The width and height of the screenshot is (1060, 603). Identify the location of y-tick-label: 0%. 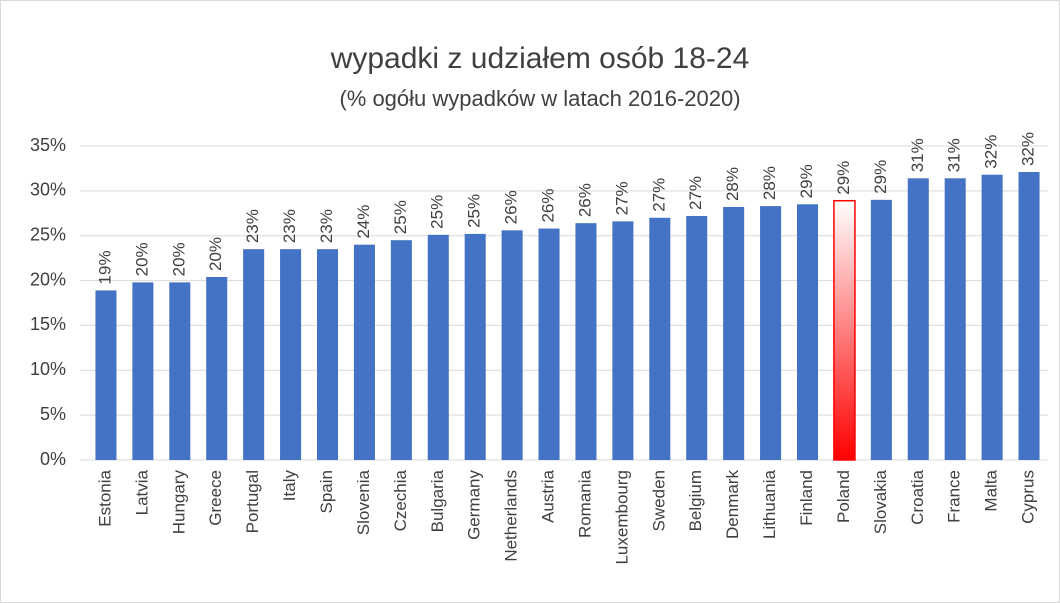
(53, 459).